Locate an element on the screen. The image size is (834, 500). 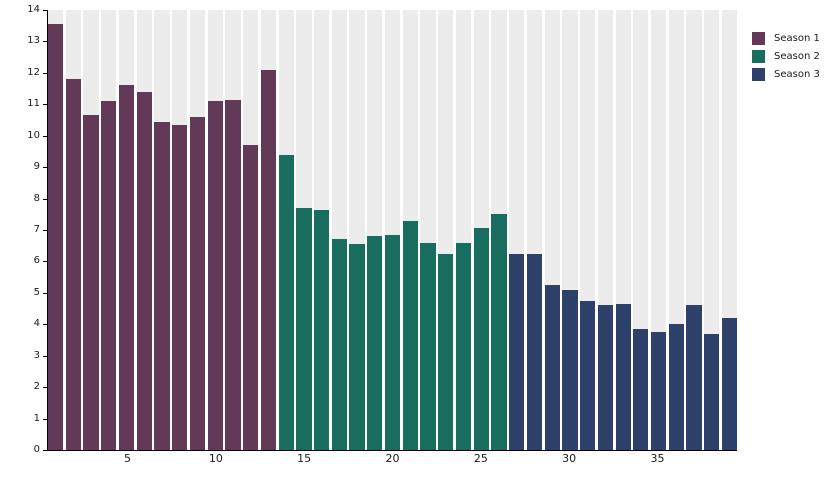
x-tick-label: 5 is located at coordinates (127, 458).